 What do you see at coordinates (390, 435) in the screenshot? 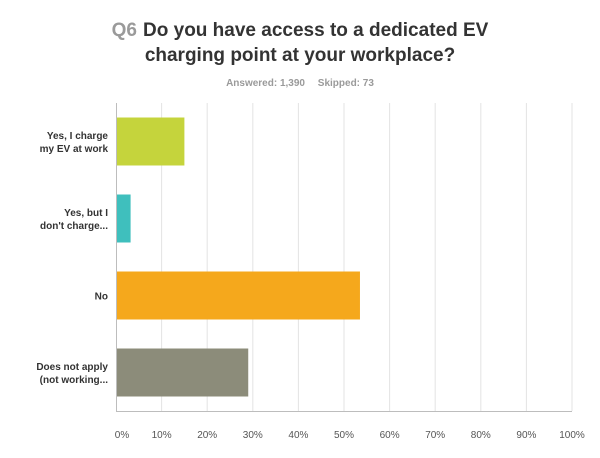
I see `x-tick-label: 60%` at bounding box center [390, 435].